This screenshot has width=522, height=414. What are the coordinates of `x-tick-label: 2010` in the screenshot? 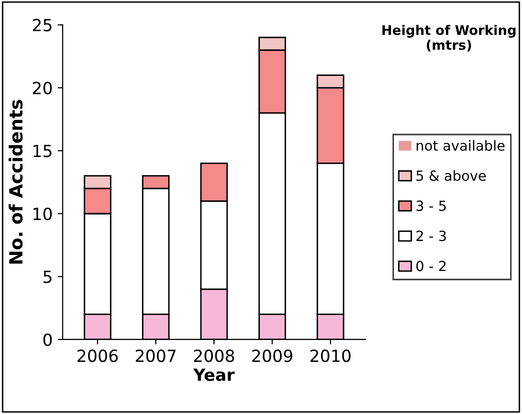 It's located at (330, 355).